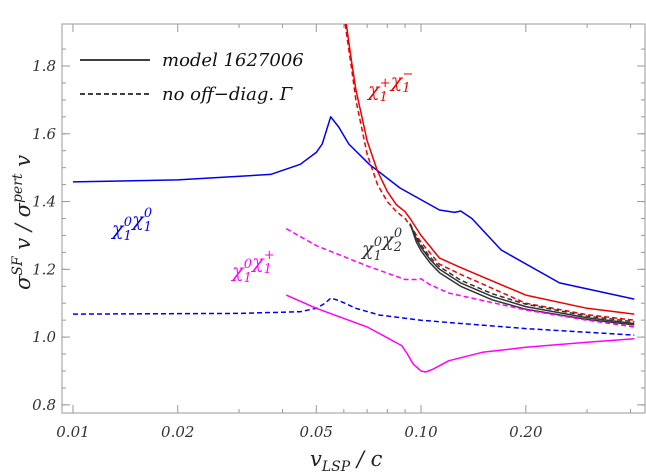 The height and width of the screenshot is (474, 646). I want to click on series-n1n1-nooff, so click(353, 316).